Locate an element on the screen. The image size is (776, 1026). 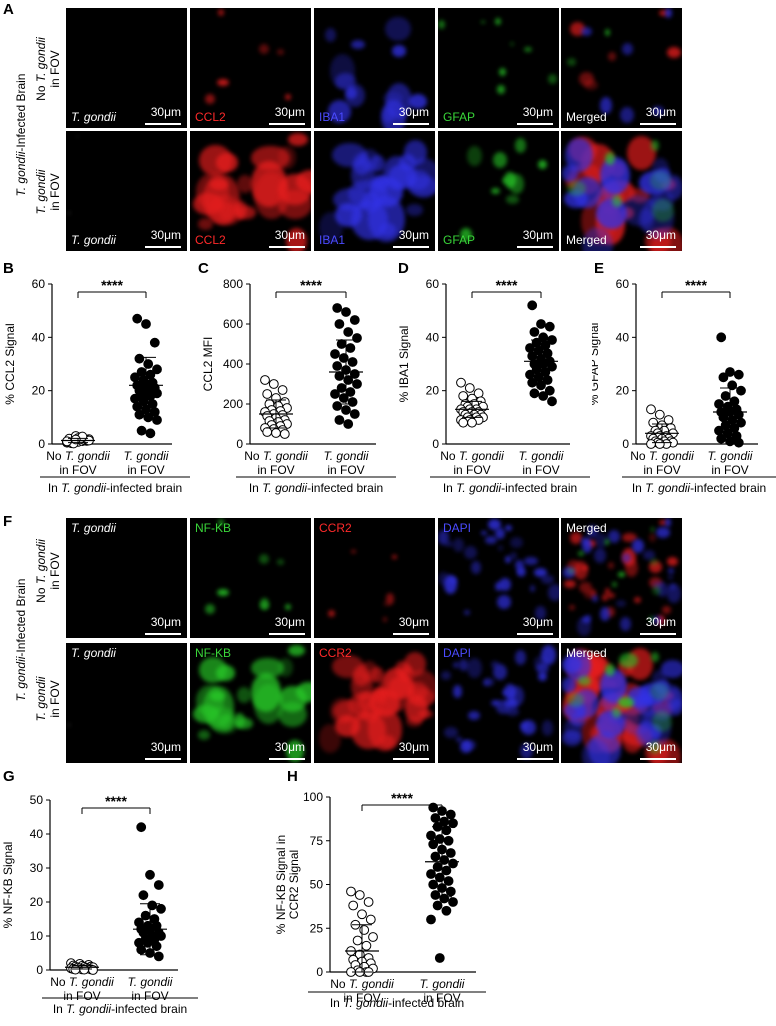
y-tick-label: 20 is located at coordinates (37, 902).